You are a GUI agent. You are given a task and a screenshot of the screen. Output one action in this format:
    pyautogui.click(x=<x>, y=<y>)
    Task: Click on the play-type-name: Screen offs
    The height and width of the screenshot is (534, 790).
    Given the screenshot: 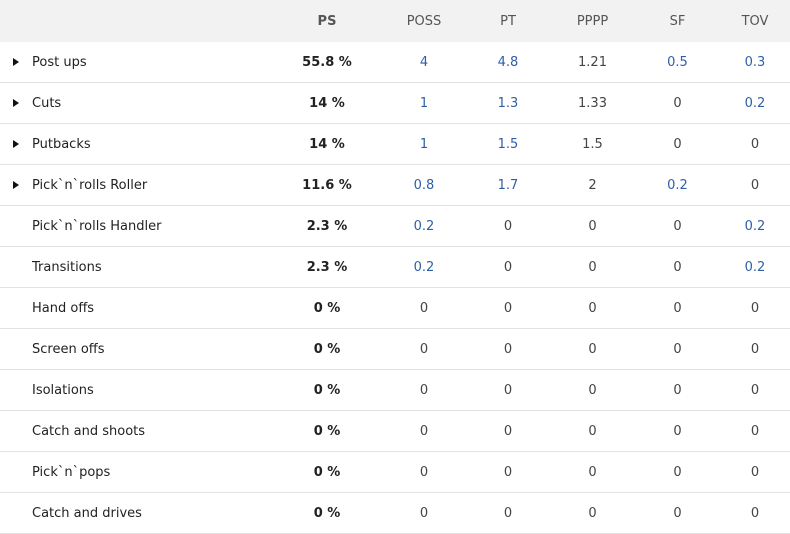 What is the action you would take?
    pyautogui.click(x=68, y=349)
    